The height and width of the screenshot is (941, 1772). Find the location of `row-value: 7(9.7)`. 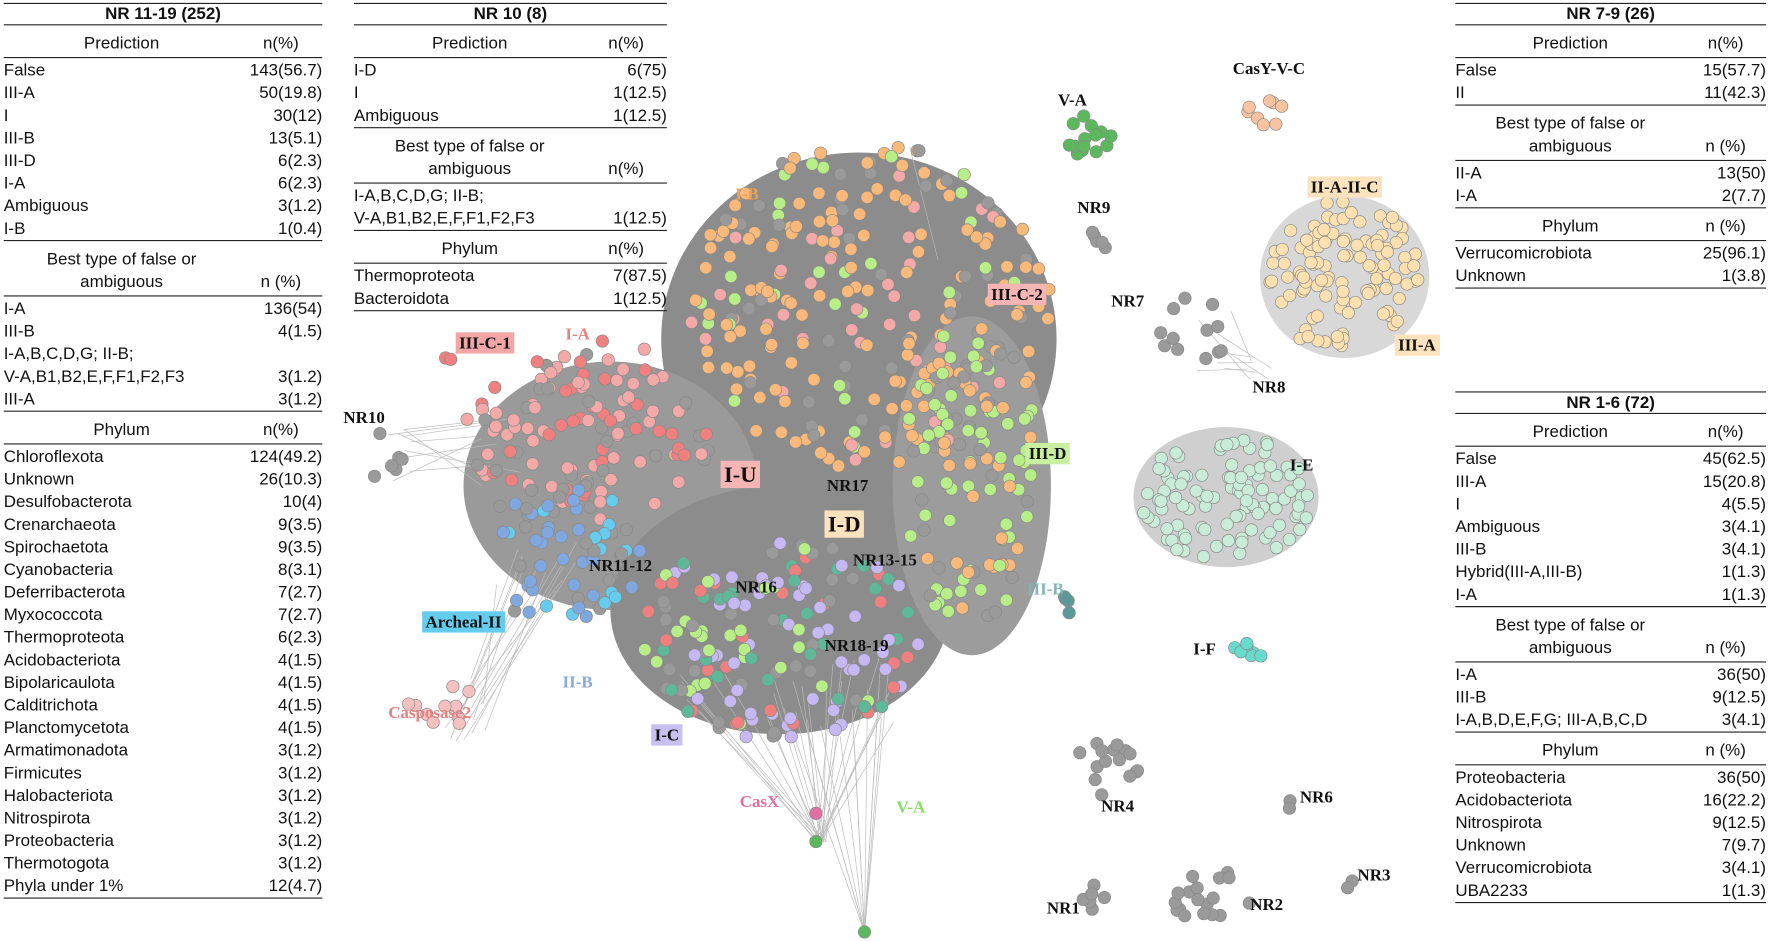

row-value: 7(9.7) is located at coordinates (1744, 845).